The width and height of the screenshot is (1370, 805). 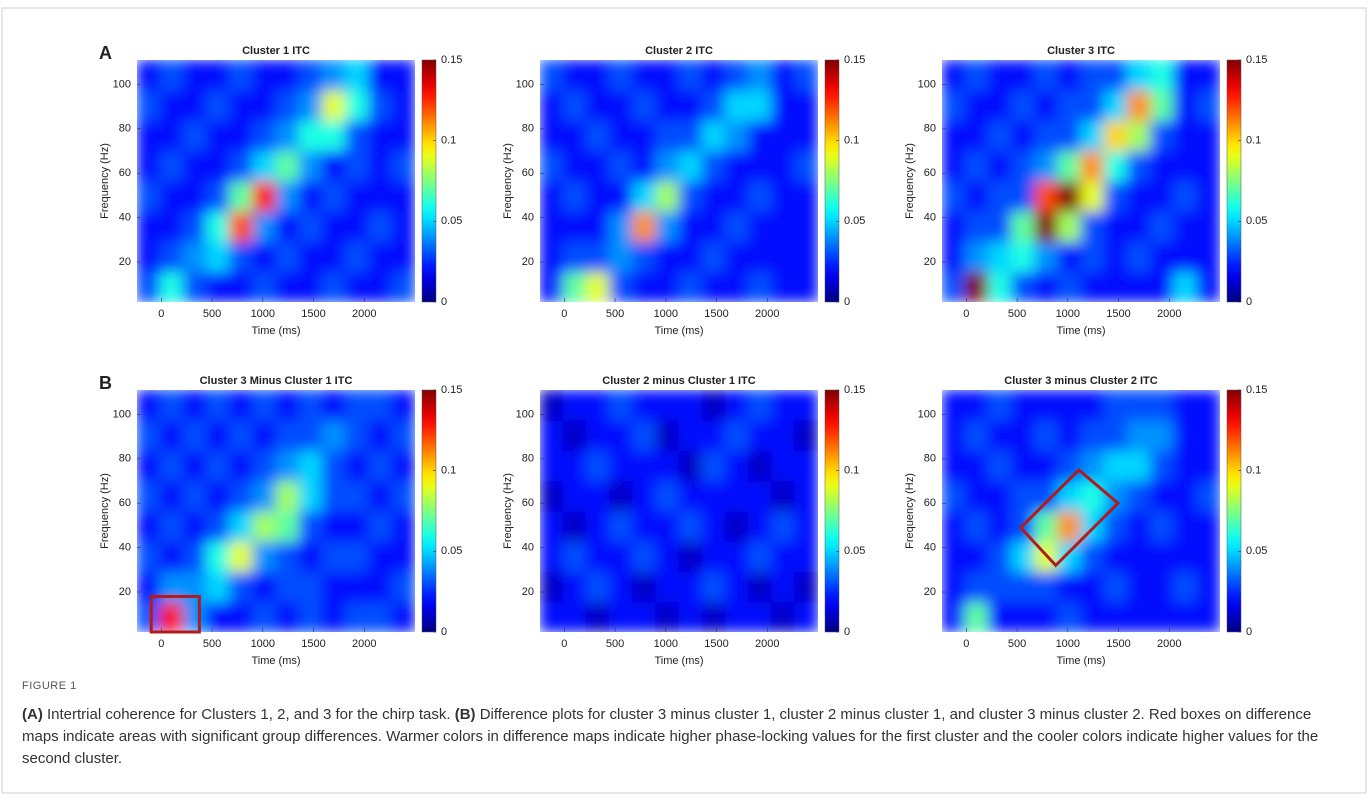 I want to click on y-tick-label: 100, so click(x=927, y=84).